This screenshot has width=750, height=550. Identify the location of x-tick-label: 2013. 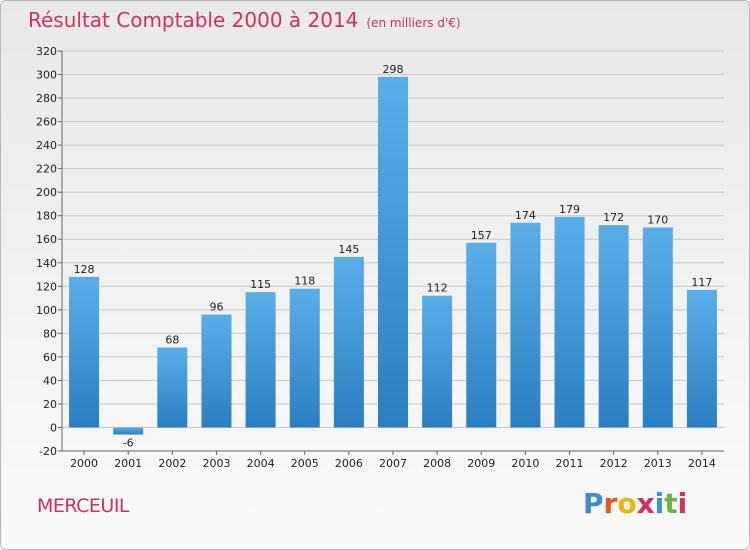
(658, 463).